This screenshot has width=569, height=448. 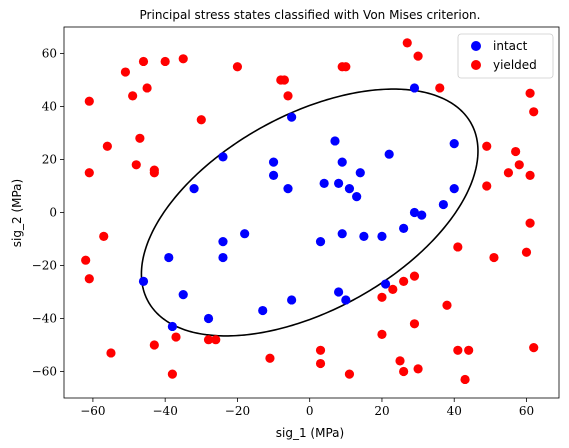 What do you see at coordinates (310, 433) in the screenshot?
I see `x-axis-label: sig_1 (MPa)` at bounding box center [310, 433].